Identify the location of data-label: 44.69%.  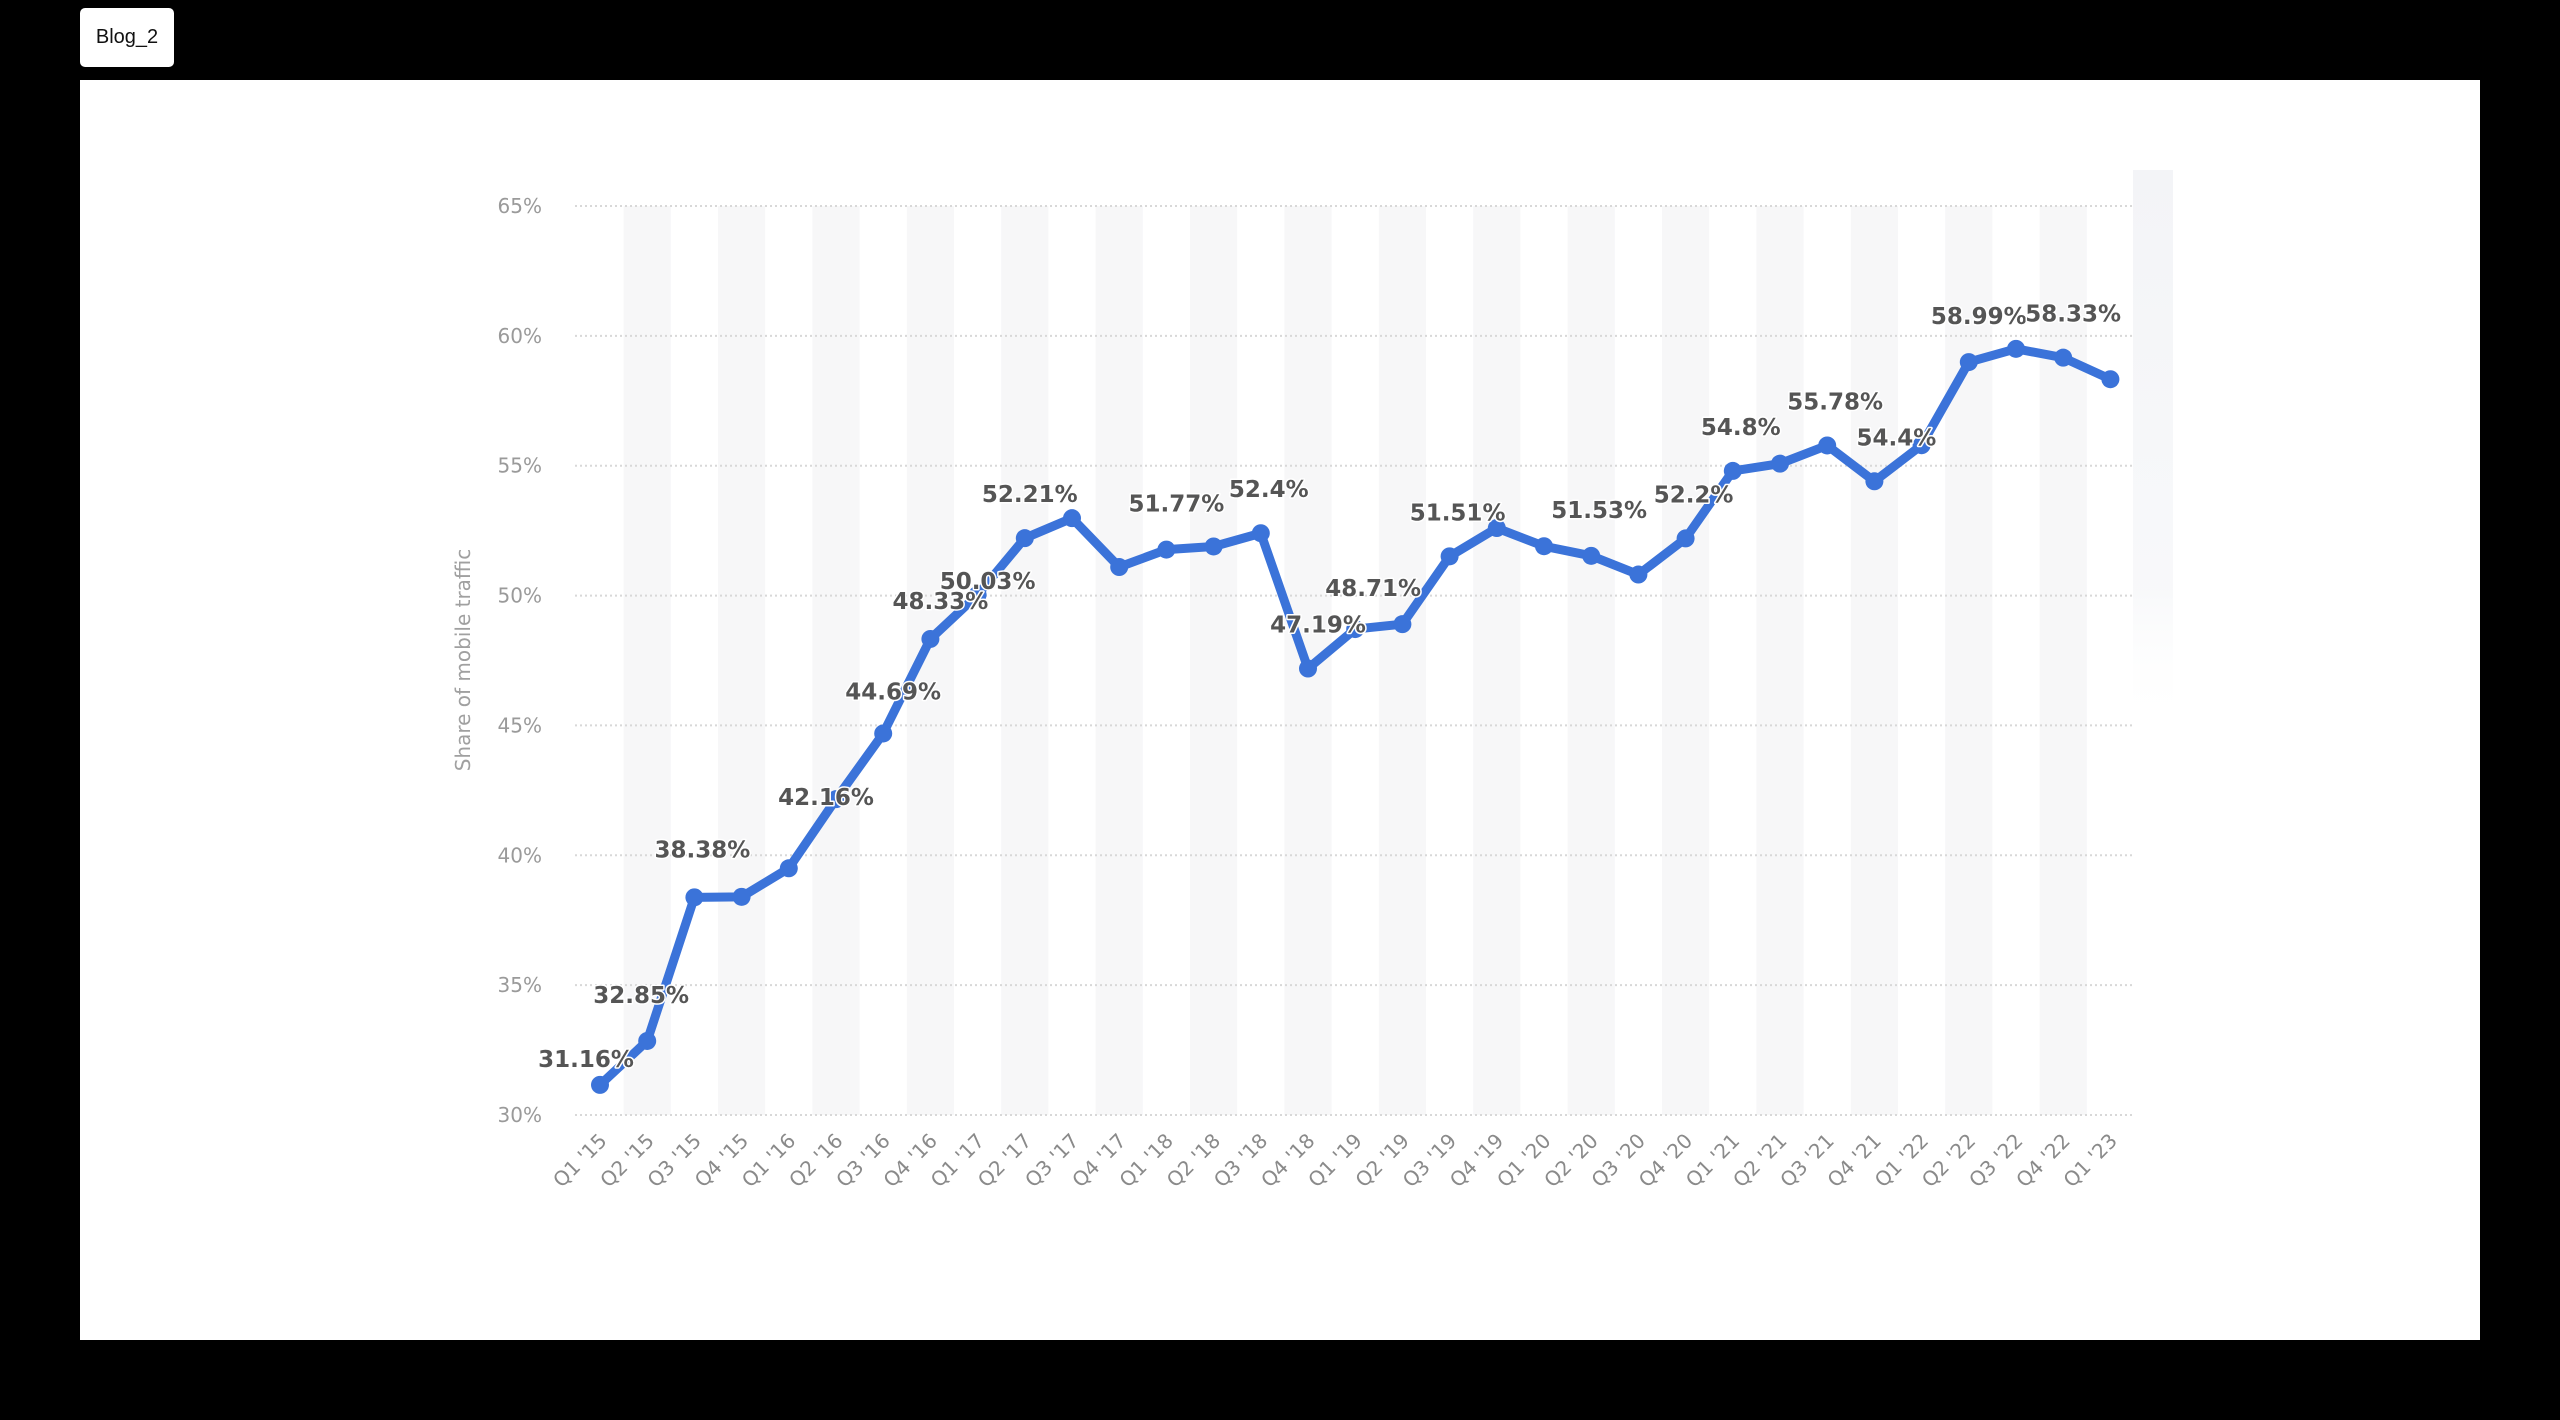
(893, 692).